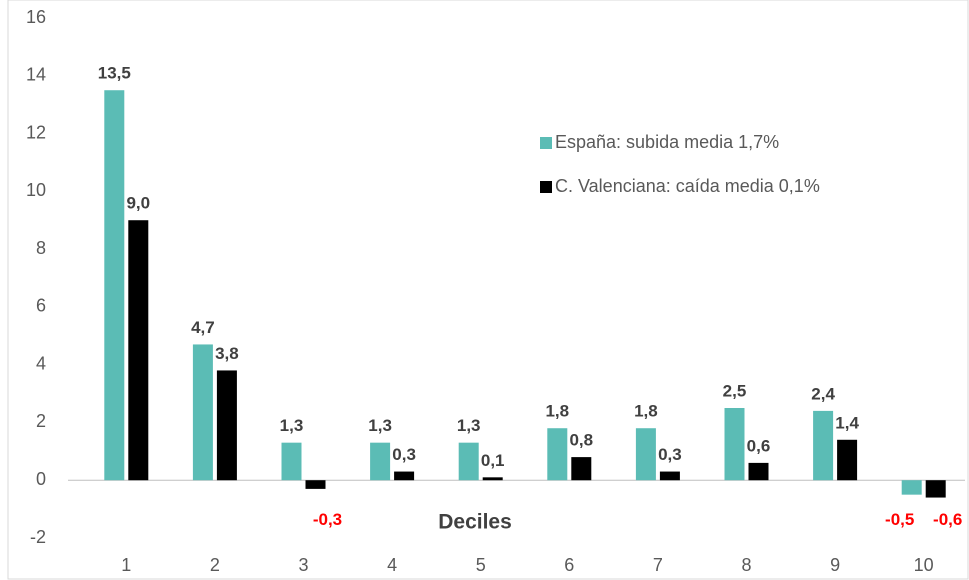  What do you see at coordinates (203, 327) in the screenshot?
I see `value-label: 4,7` at bounding box center [203, 327].